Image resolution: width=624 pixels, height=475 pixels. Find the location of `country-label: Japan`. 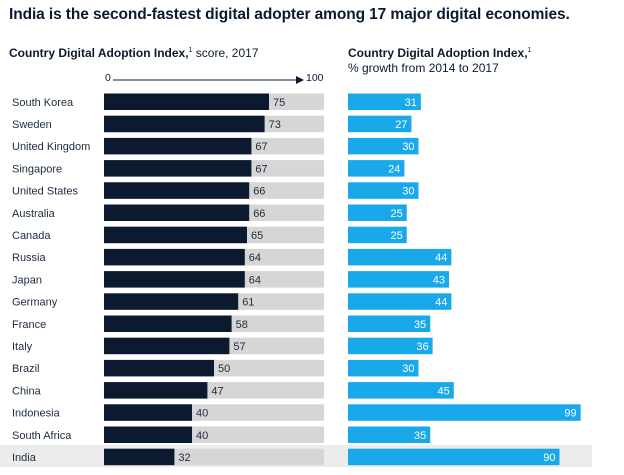

country-label: Japan is located at coordinates (27, 280).